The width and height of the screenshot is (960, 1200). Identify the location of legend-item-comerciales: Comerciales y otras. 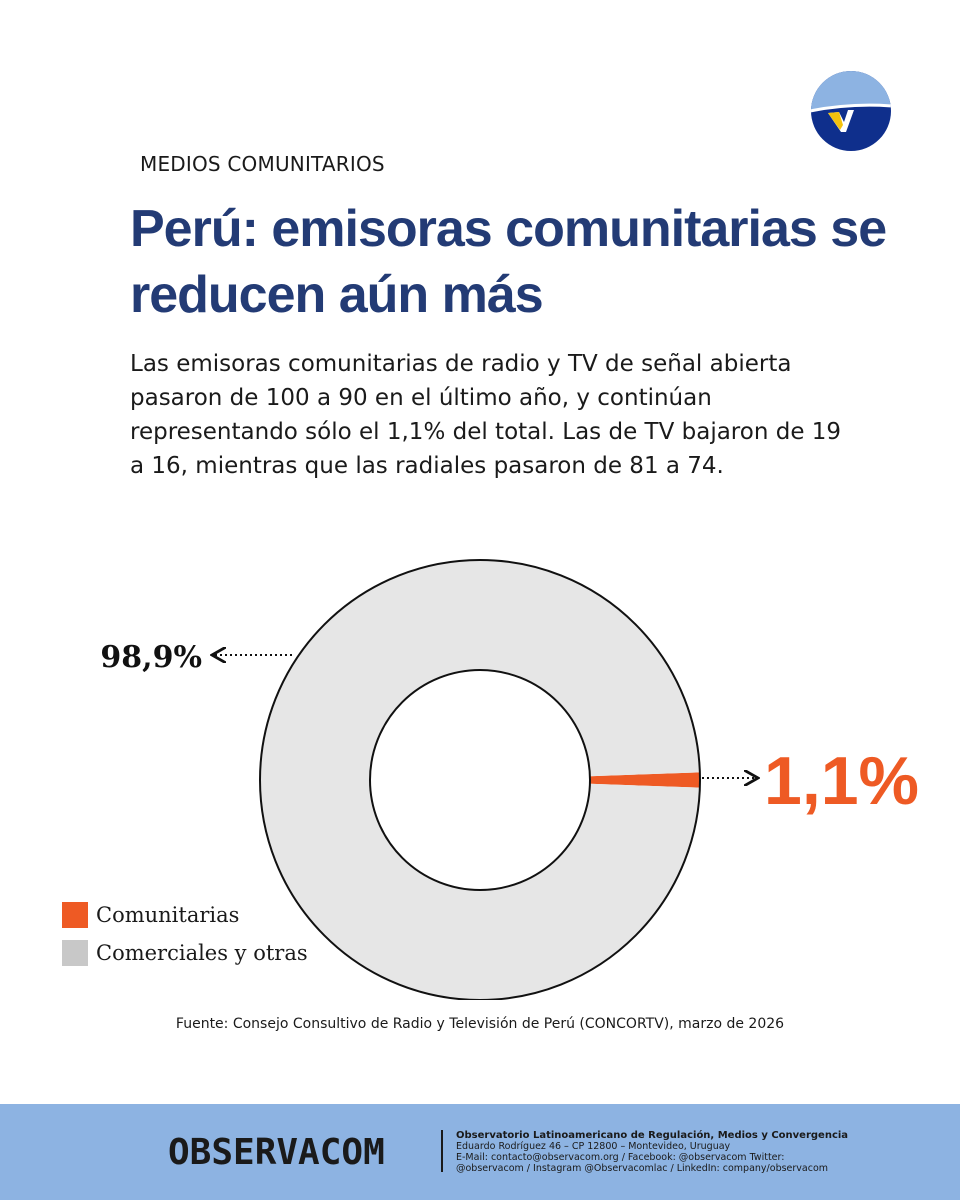
(185, 953).